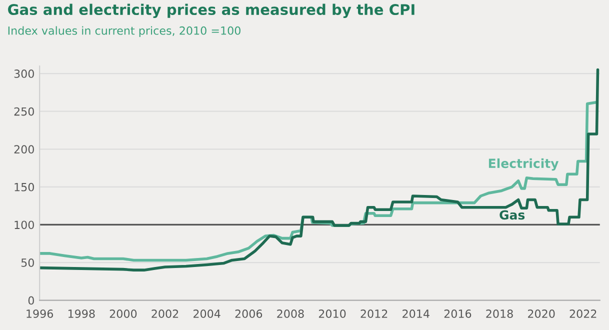 Image resolution: width=609 pixels, height=330 pixels. Describe the element at coordinates (541, 314) in the screenshot. I see `x-tick-label: 2020` at that location.